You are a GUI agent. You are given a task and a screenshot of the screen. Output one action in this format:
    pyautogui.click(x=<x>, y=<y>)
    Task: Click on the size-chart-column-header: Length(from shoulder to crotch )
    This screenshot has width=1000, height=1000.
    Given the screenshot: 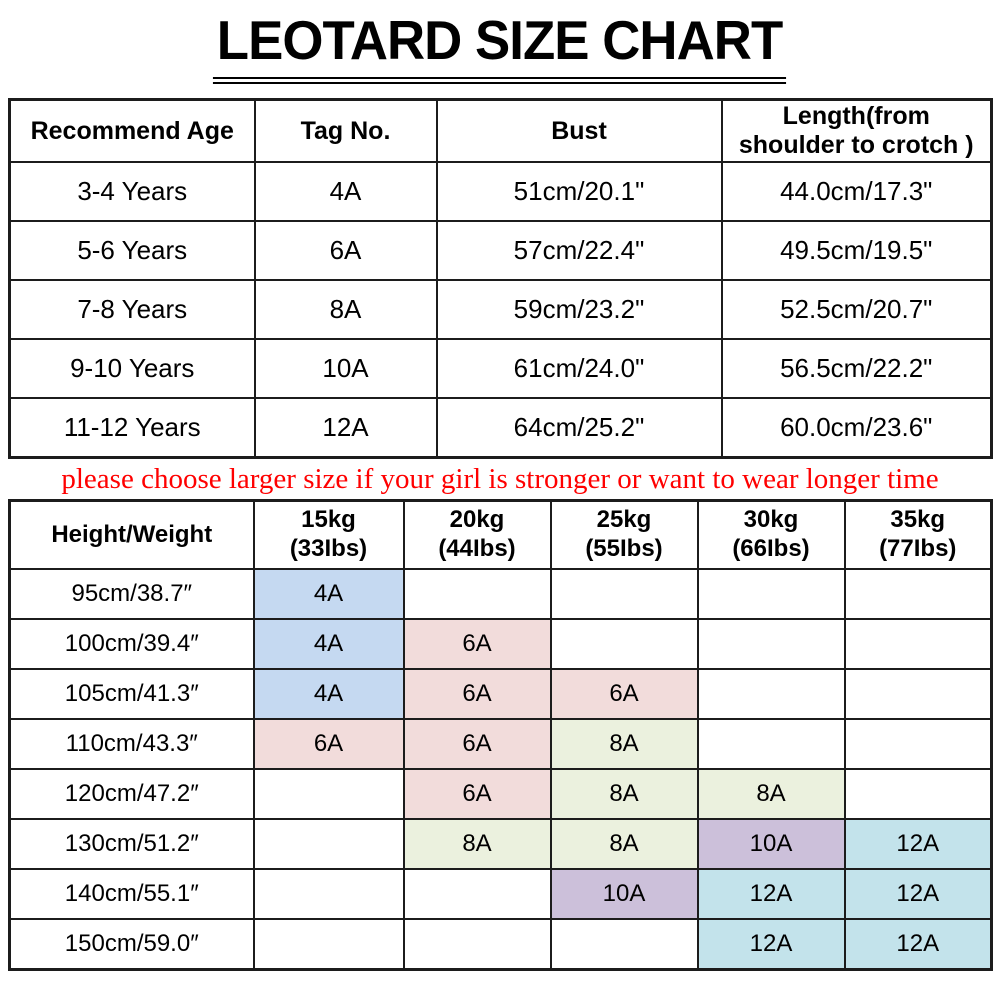 What is the action you would take?
    pyautogui.click(x=856, y=130)
    